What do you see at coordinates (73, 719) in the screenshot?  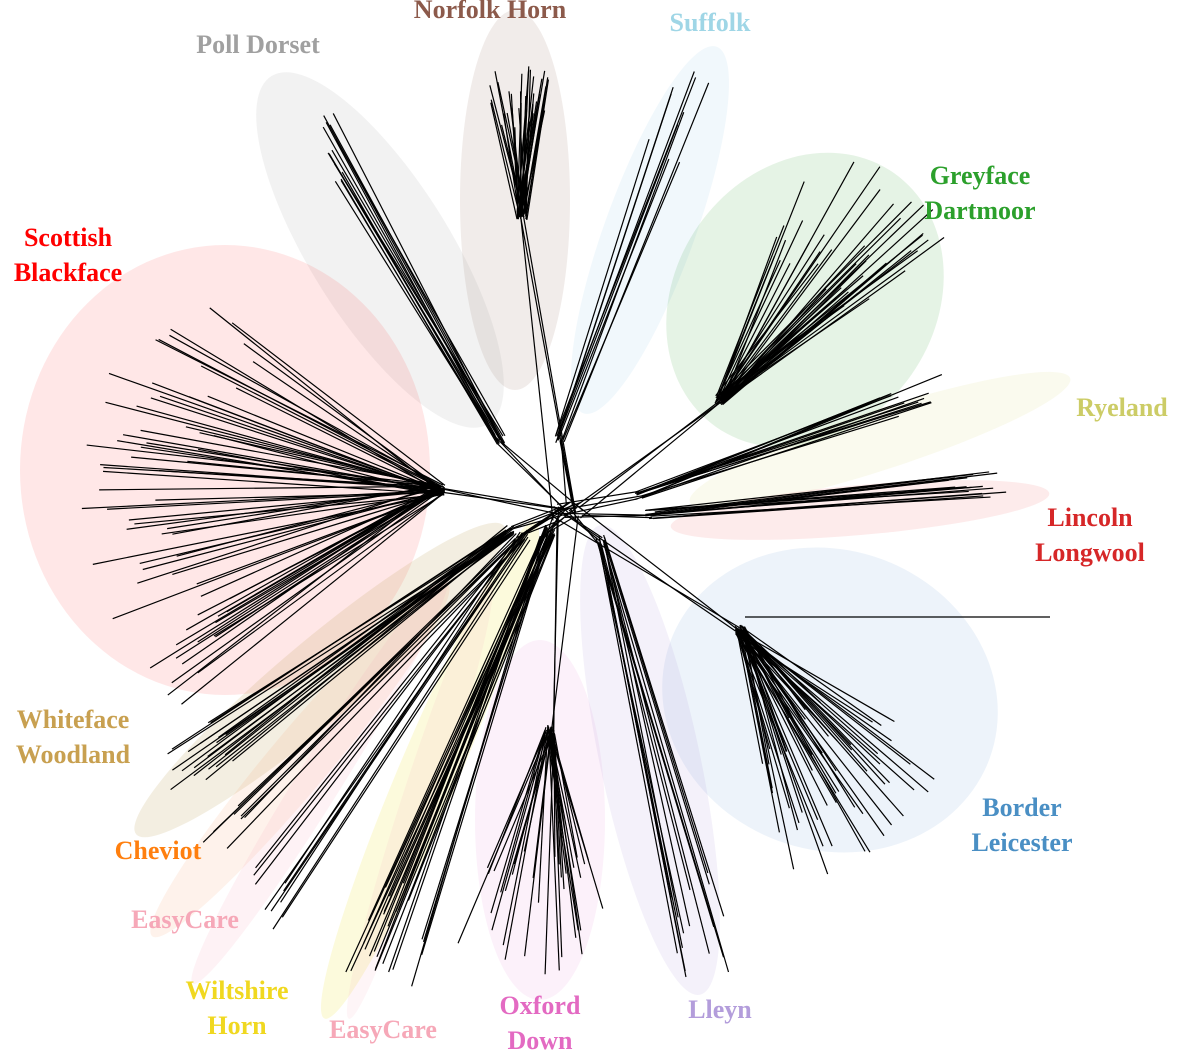 I see `breed-label: Whiteface` at bounding box center [73, 719].